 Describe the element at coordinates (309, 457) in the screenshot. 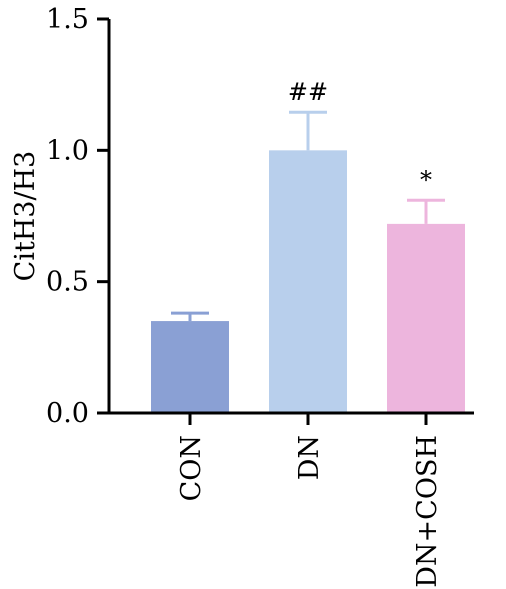

I see `x-tick-label: DN` at that location.